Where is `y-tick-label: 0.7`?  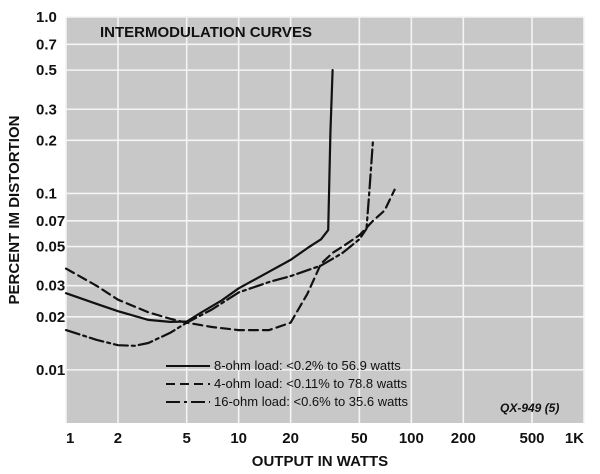
y-tick-label: 0.7 is located at coordinates (46, 44).